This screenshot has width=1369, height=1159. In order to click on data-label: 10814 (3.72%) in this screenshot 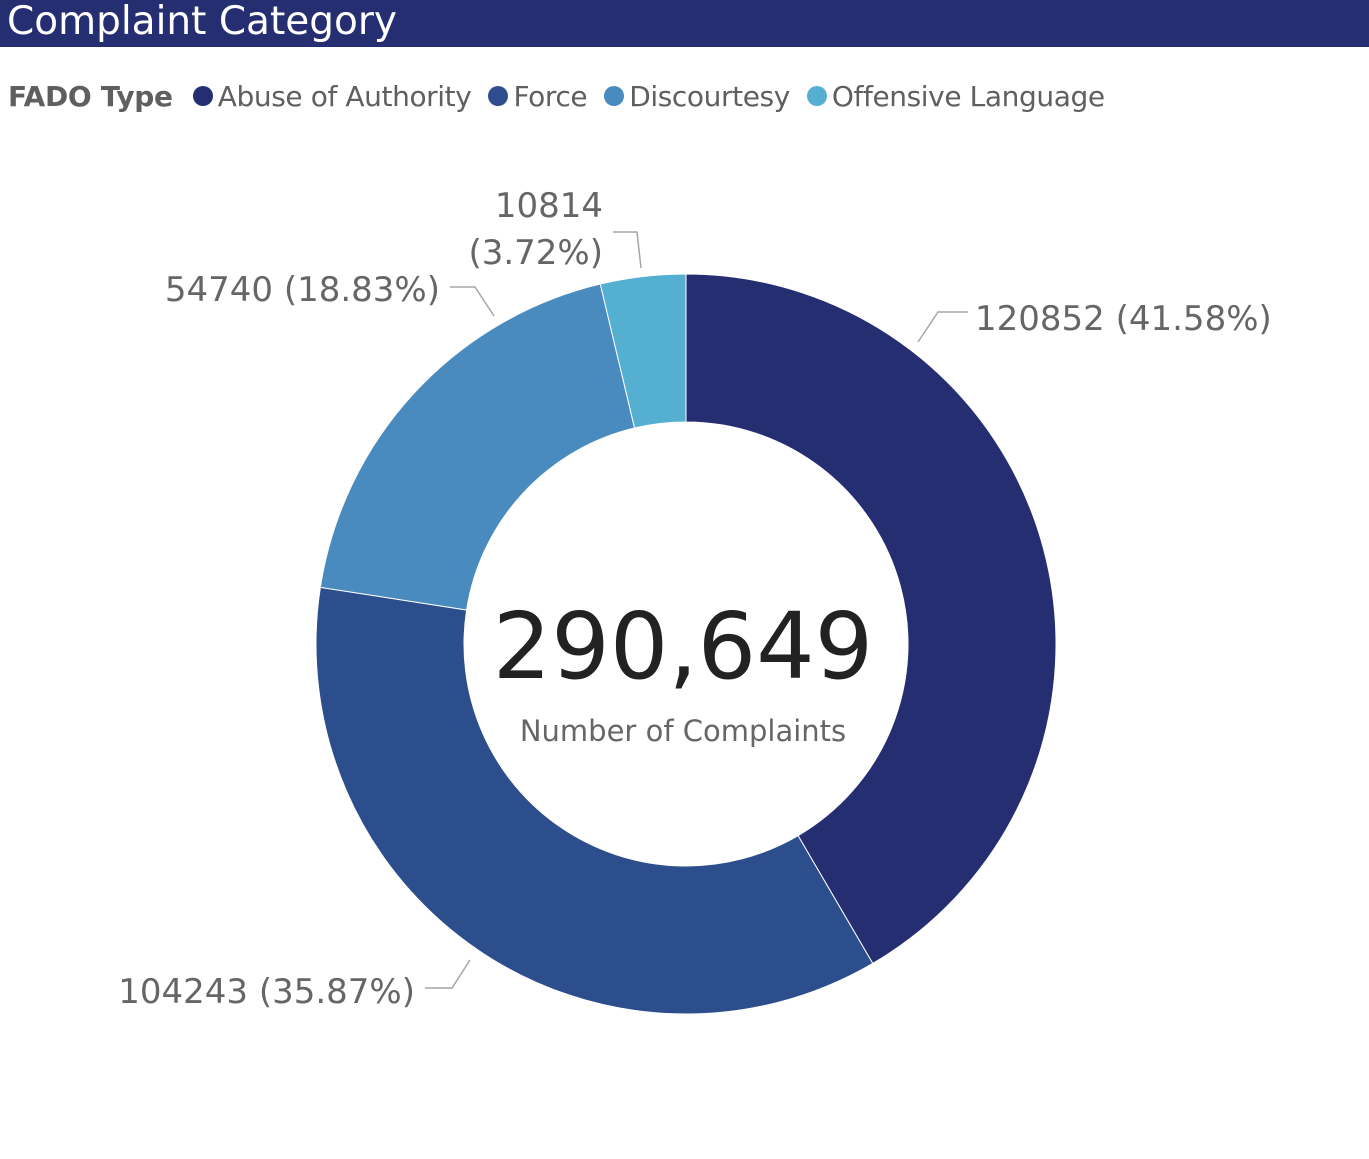, I will do `click(535, 229)`.